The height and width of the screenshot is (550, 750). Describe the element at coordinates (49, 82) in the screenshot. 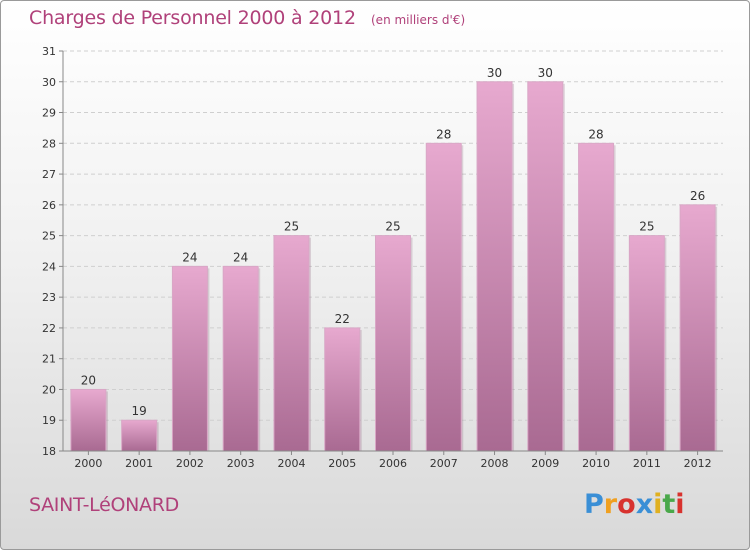

I see `y-tick-label: 30` at that location.